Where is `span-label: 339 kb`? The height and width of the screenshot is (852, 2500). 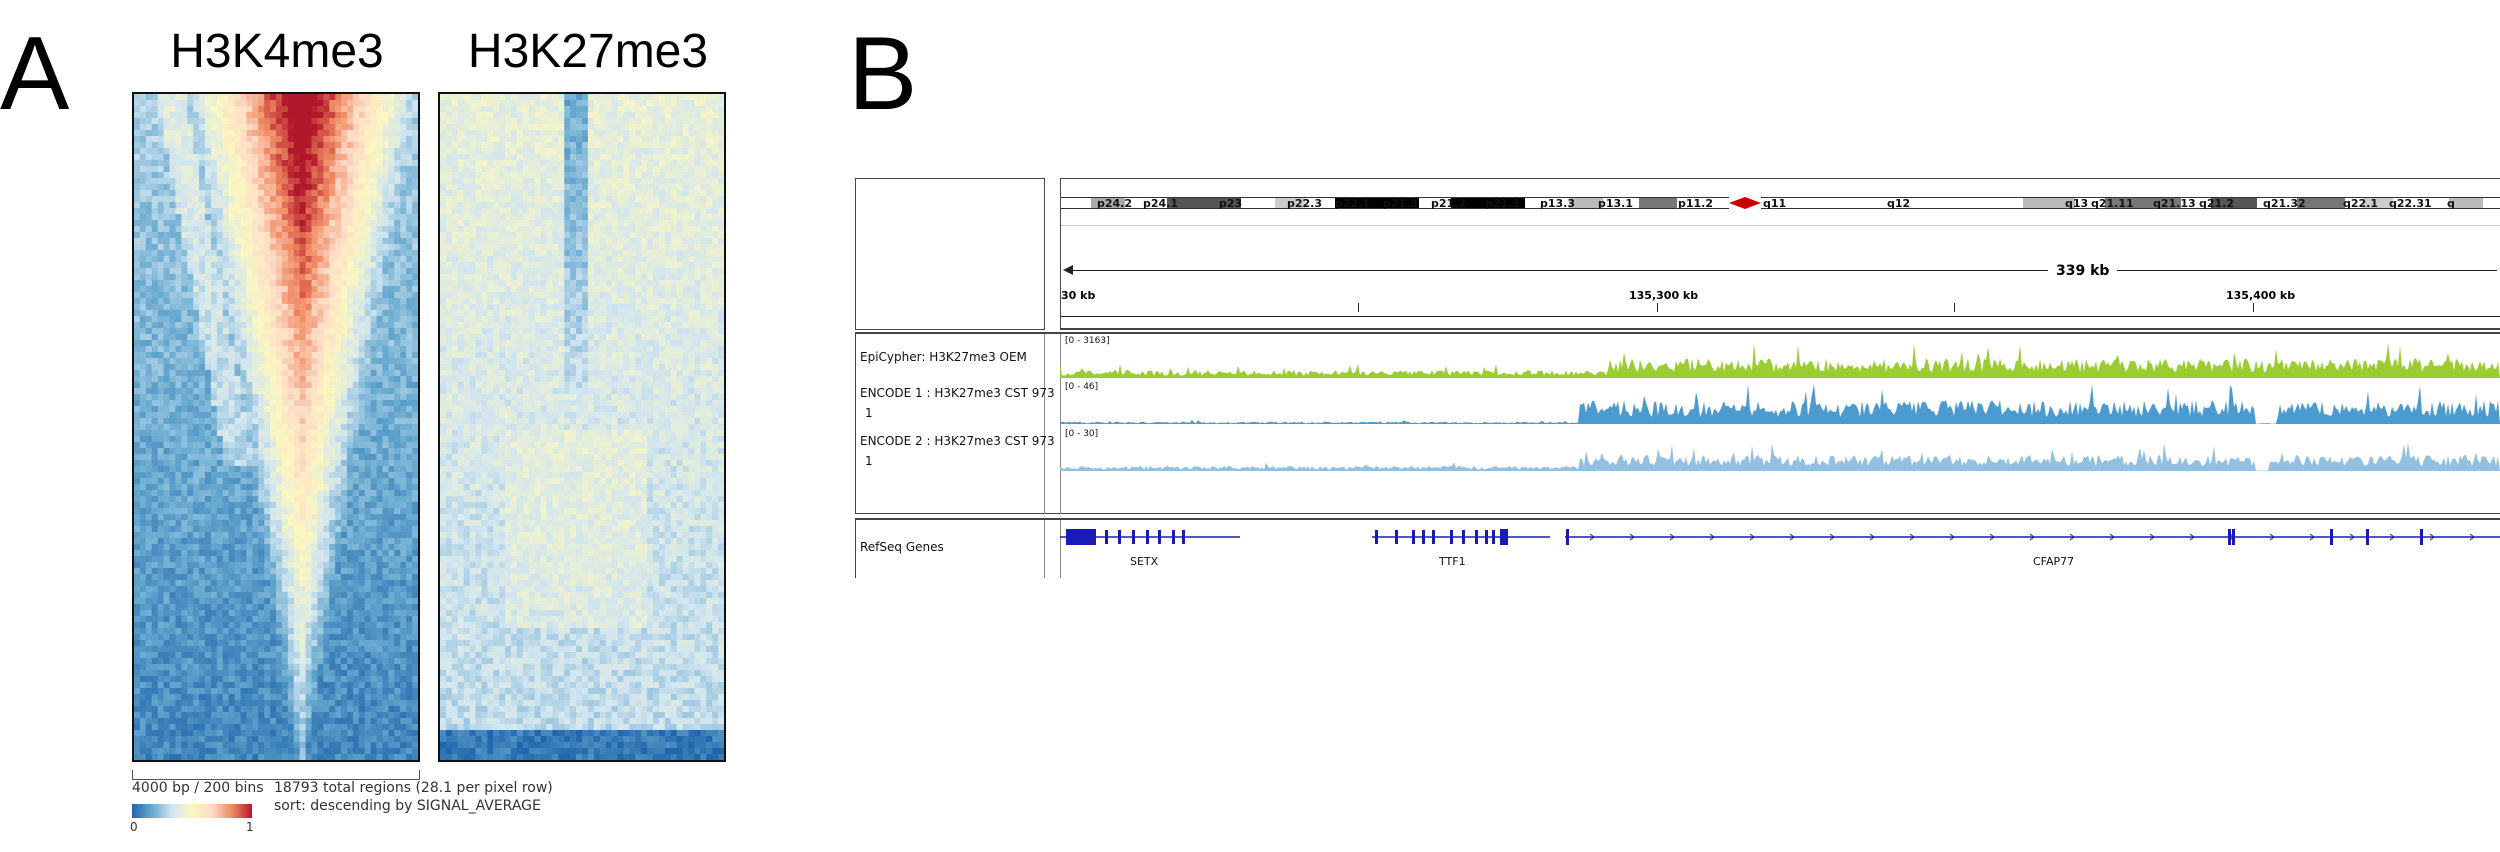
span-label: 339 kb is located at coordinates (2083, 271).